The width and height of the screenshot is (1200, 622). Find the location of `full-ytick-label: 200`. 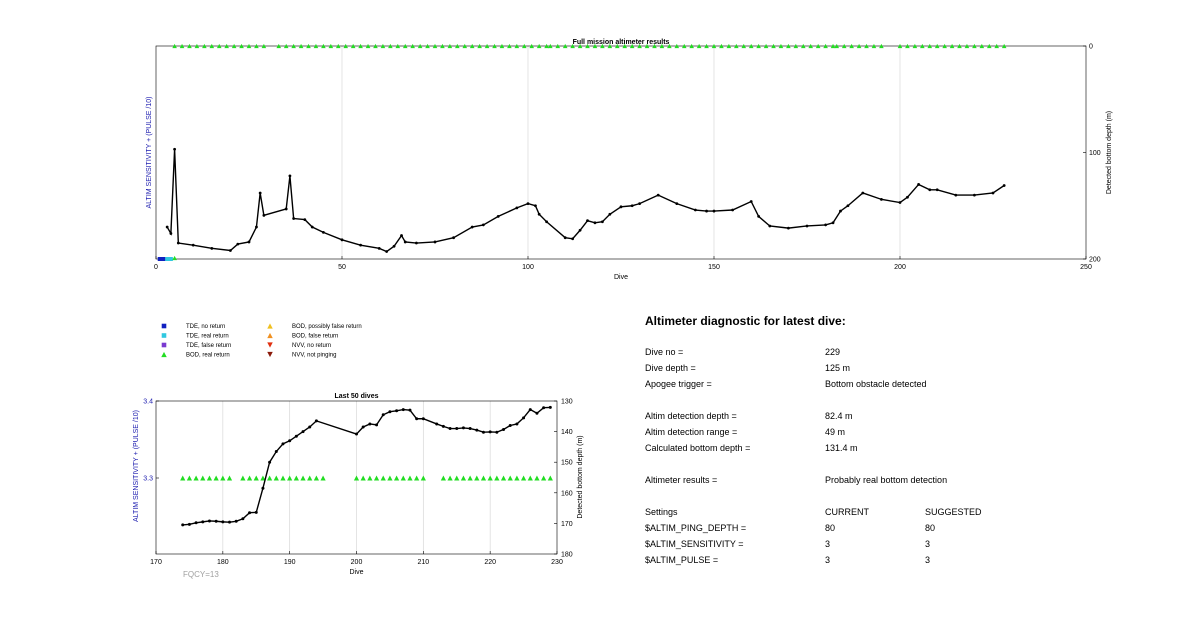

full-ytick-label: 200 is located at coordinates (1095, 260).